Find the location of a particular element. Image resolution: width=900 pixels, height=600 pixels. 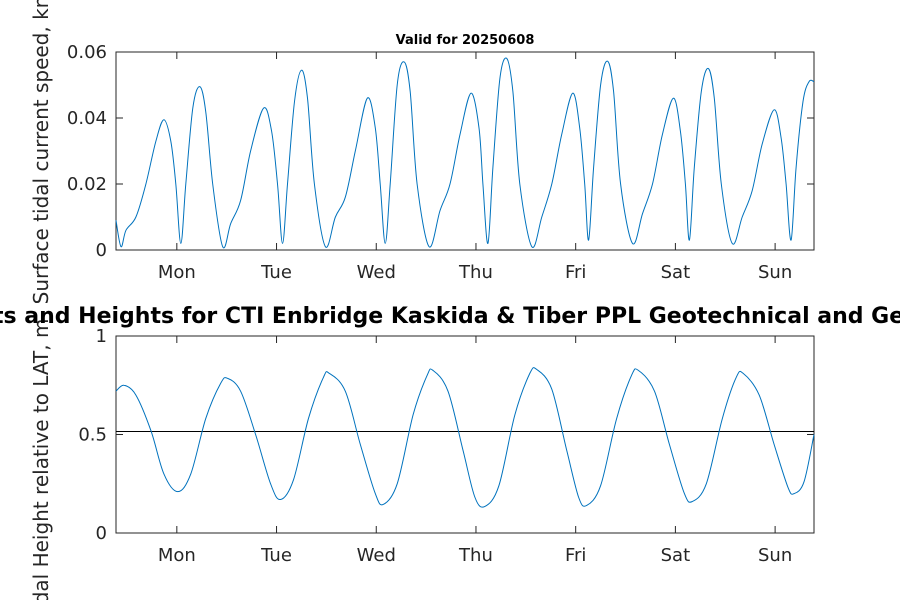

tidal-height-x-tick-label: Tue is located at coordinates (276, 555).